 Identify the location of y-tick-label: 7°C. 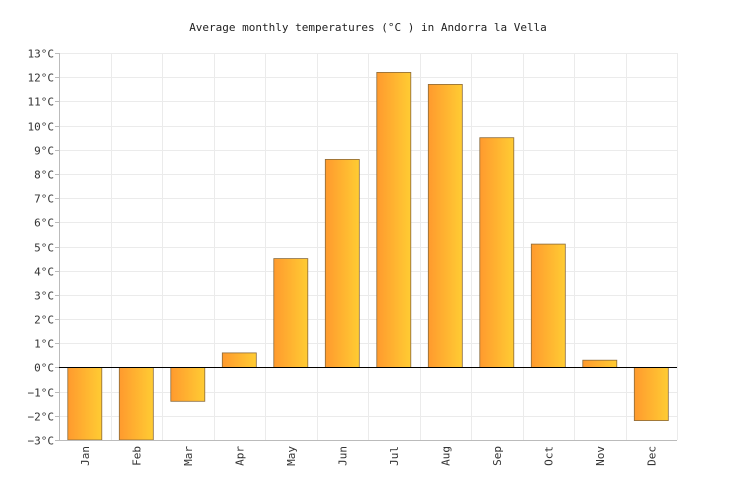
(44, 199).